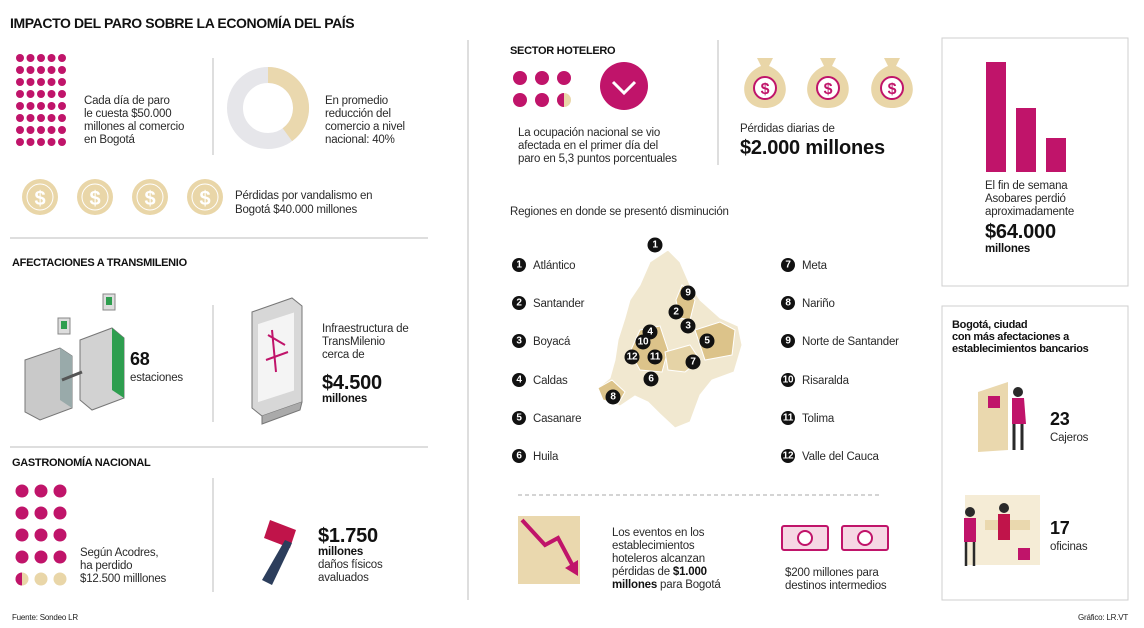  Describe the element at coordinates (560, 100) in the screenshot. I see `half-dot` at that location.